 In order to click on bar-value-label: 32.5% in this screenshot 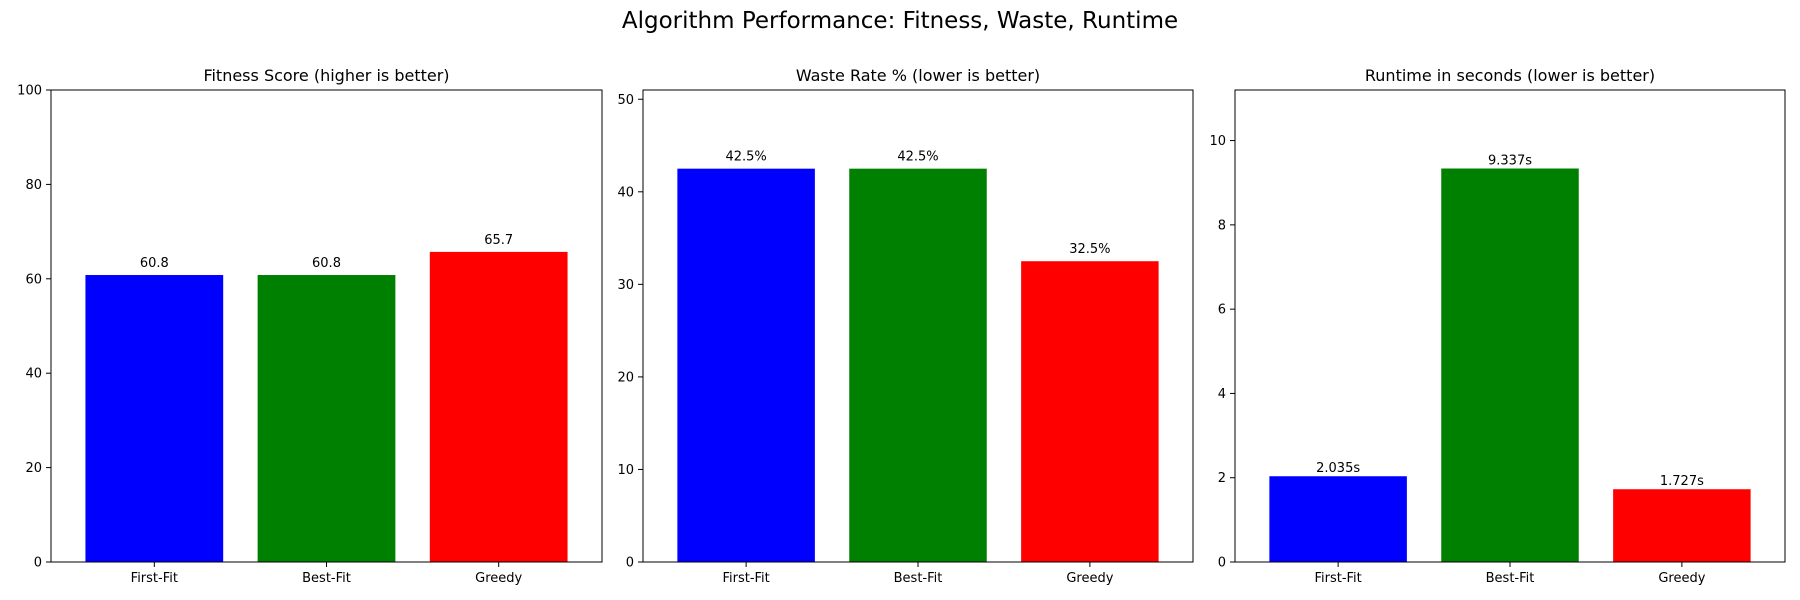, I will do `click(1089, 249)`.